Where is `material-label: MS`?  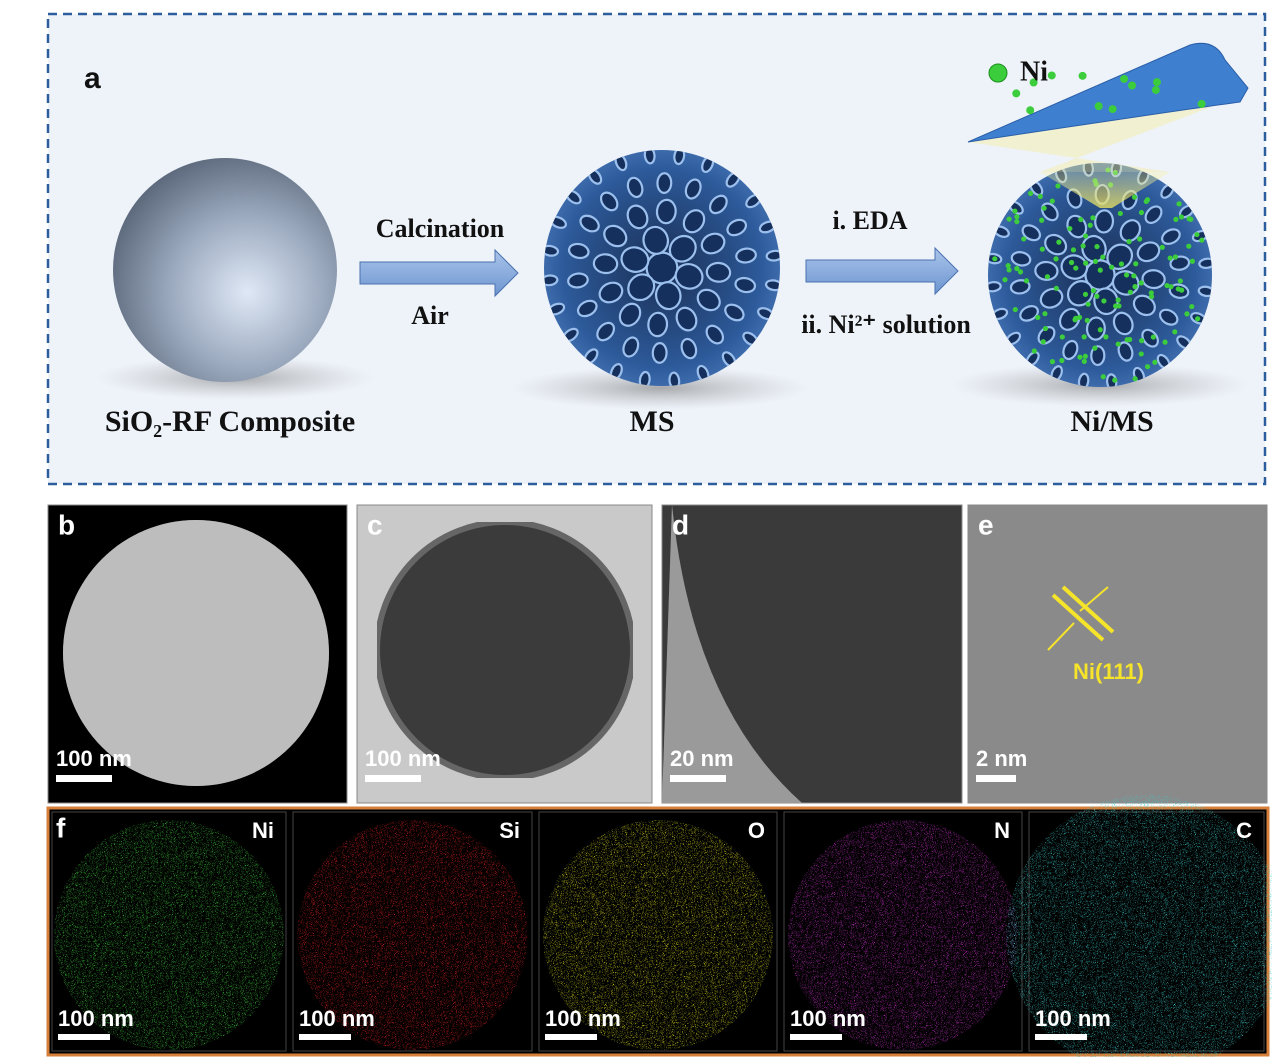
material-label: MS is located at coordinates (652, 421).